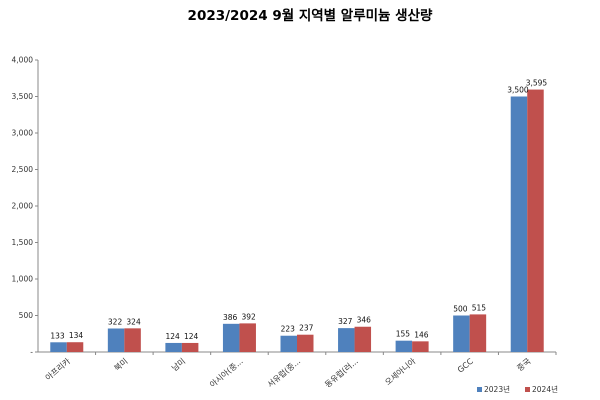 This screenshot has height=400, width=600. I want to click on x-tick-label: 남미, so click(178, 365).